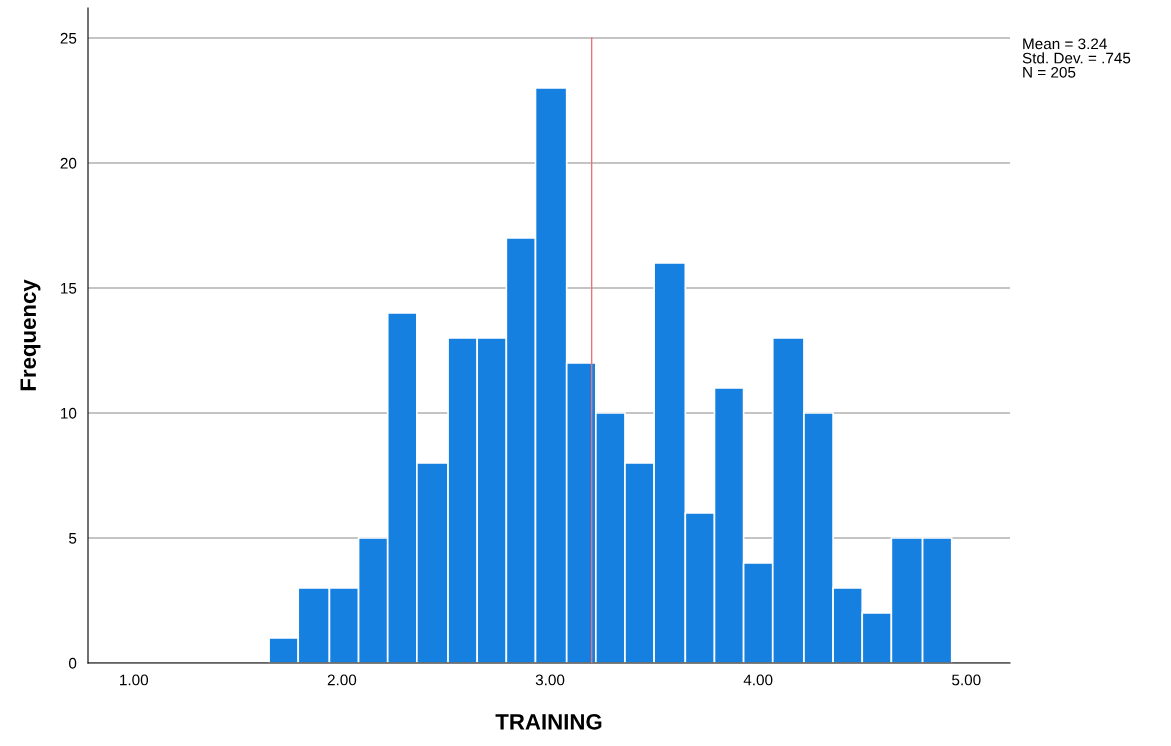 The height and width of the screenshot is (746, 1171). I want to click on text: Mean = 3.24 Std. Dev. = .745 N = 205, so click(1076, 58).